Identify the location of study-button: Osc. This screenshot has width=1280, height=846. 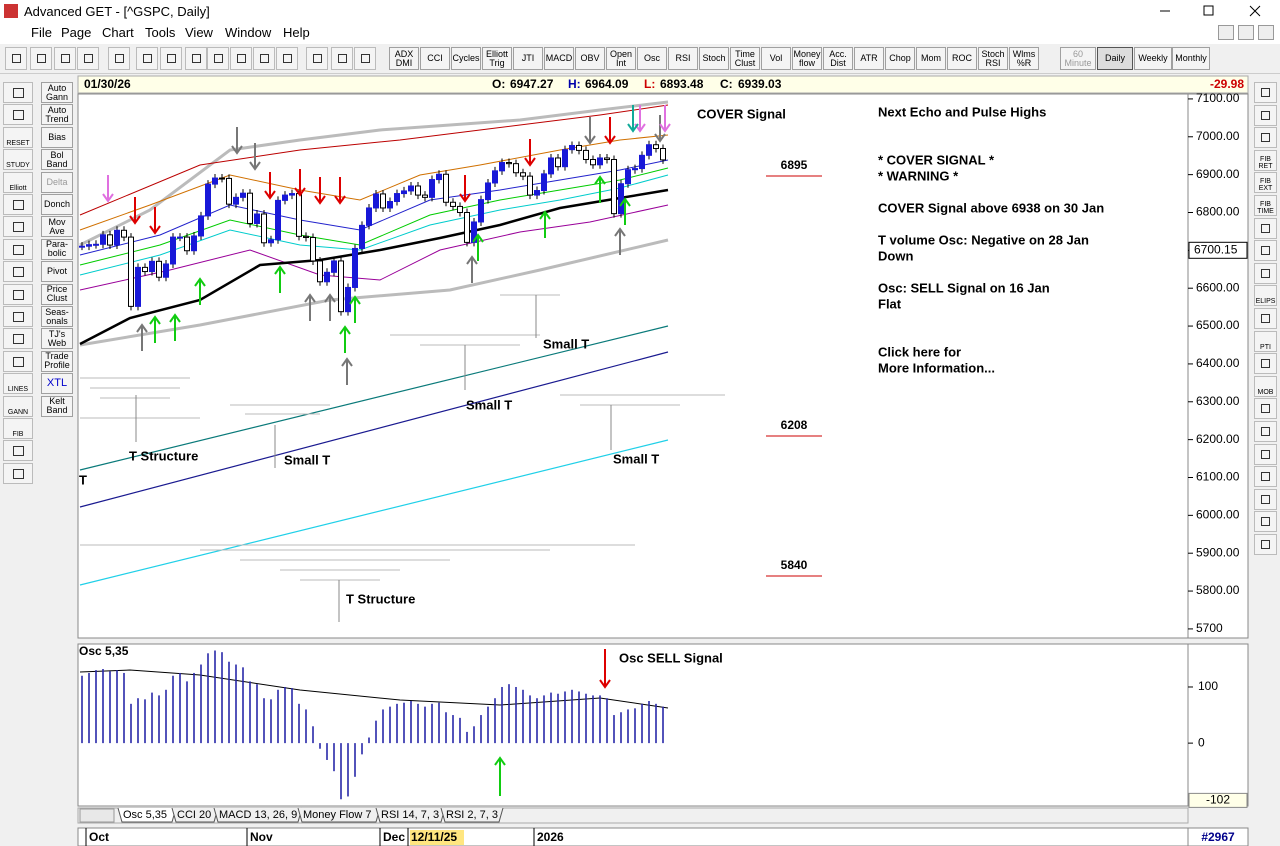
(652, 58).